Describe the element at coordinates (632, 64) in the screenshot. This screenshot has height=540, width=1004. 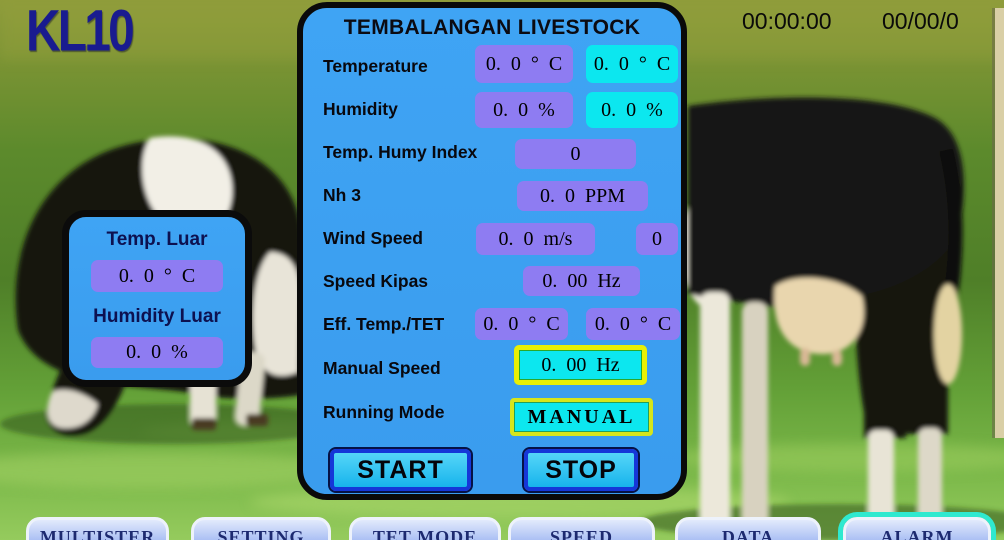
I see `temperature-display-2: 0. 0 ° C` at that location.